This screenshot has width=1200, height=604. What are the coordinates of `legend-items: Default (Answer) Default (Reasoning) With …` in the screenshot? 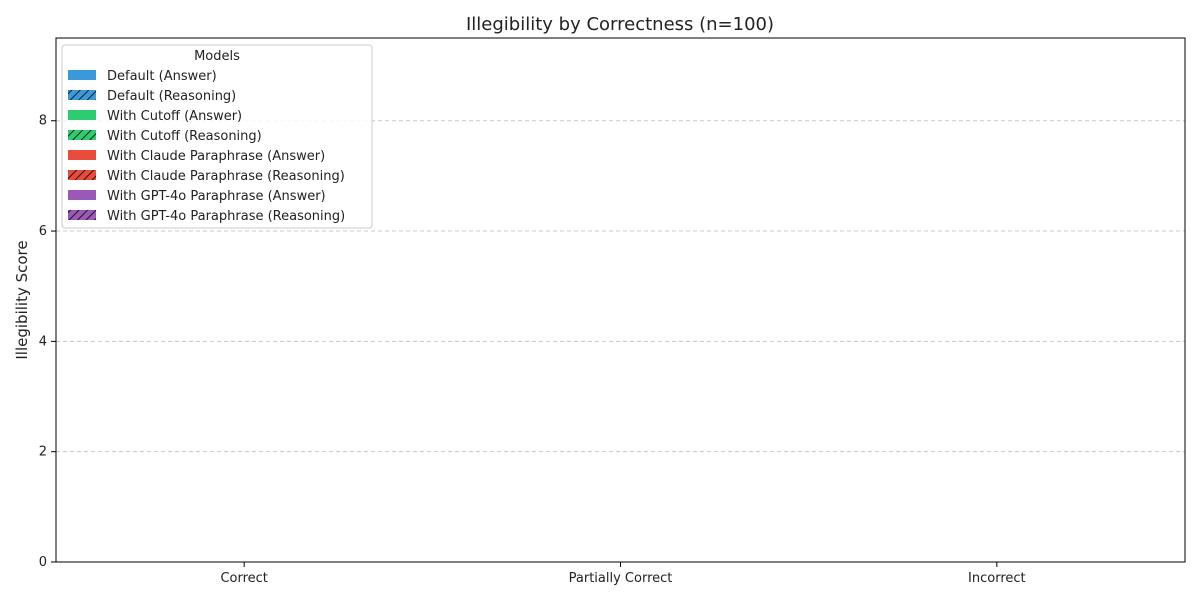 It's located at (206, 146).